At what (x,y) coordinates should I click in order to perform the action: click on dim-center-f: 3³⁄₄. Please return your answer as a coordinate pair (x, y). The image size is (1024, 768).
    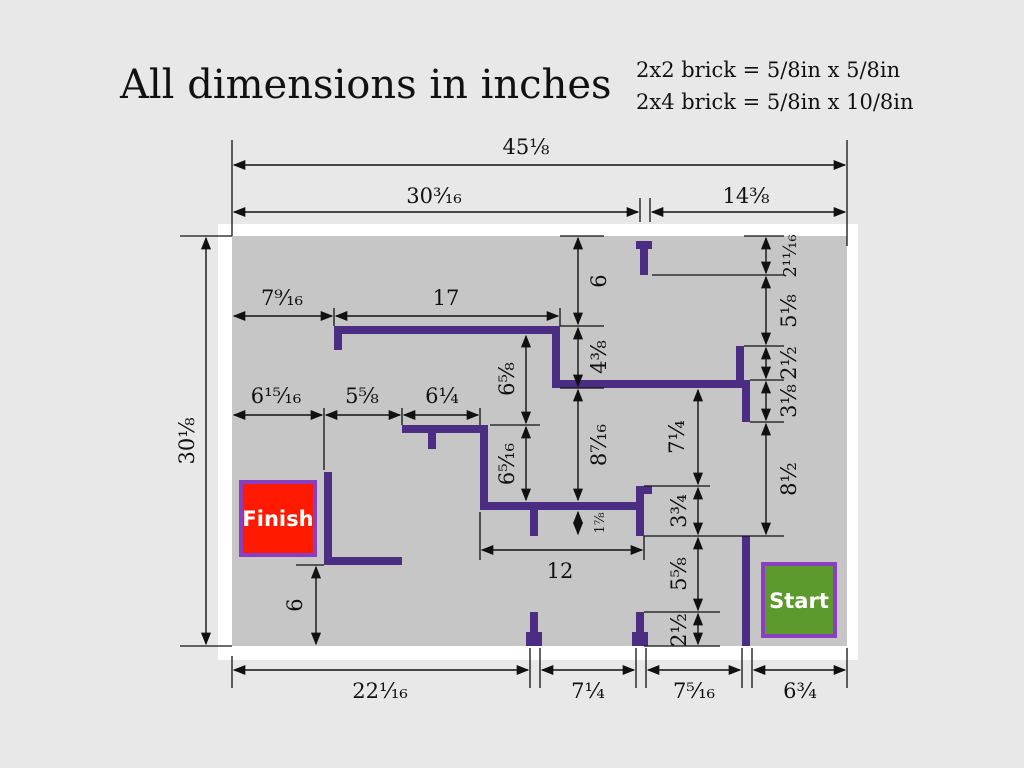
    Looking at the image, I should click on (679, 511).